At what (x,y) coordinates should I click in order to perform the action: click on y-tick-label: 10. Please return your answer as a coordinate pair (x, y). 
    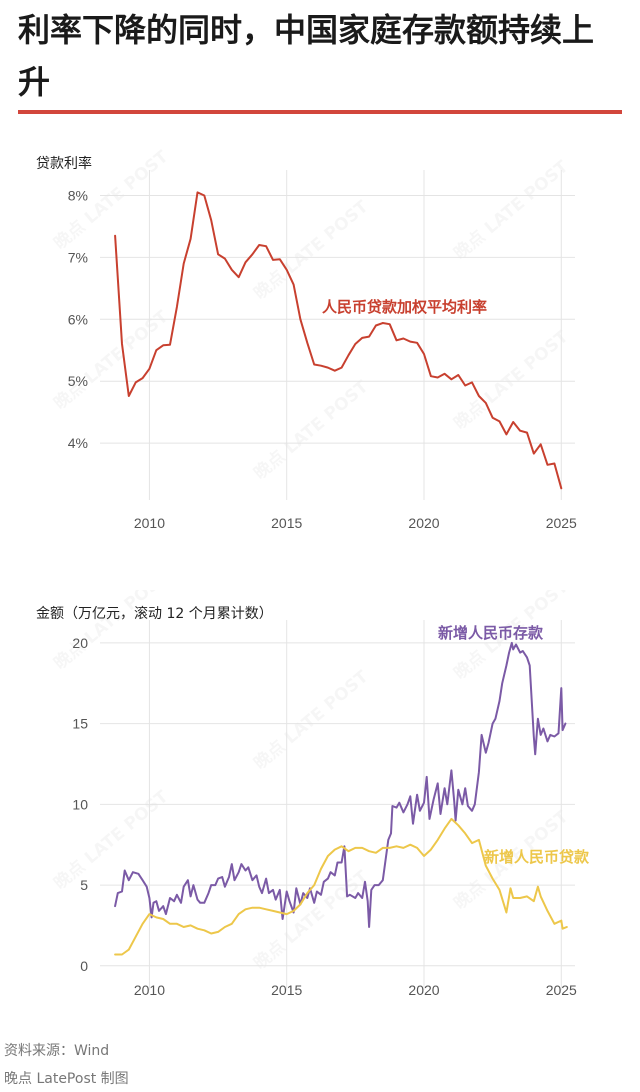
    Looking at the image, I should click on (80, 804).